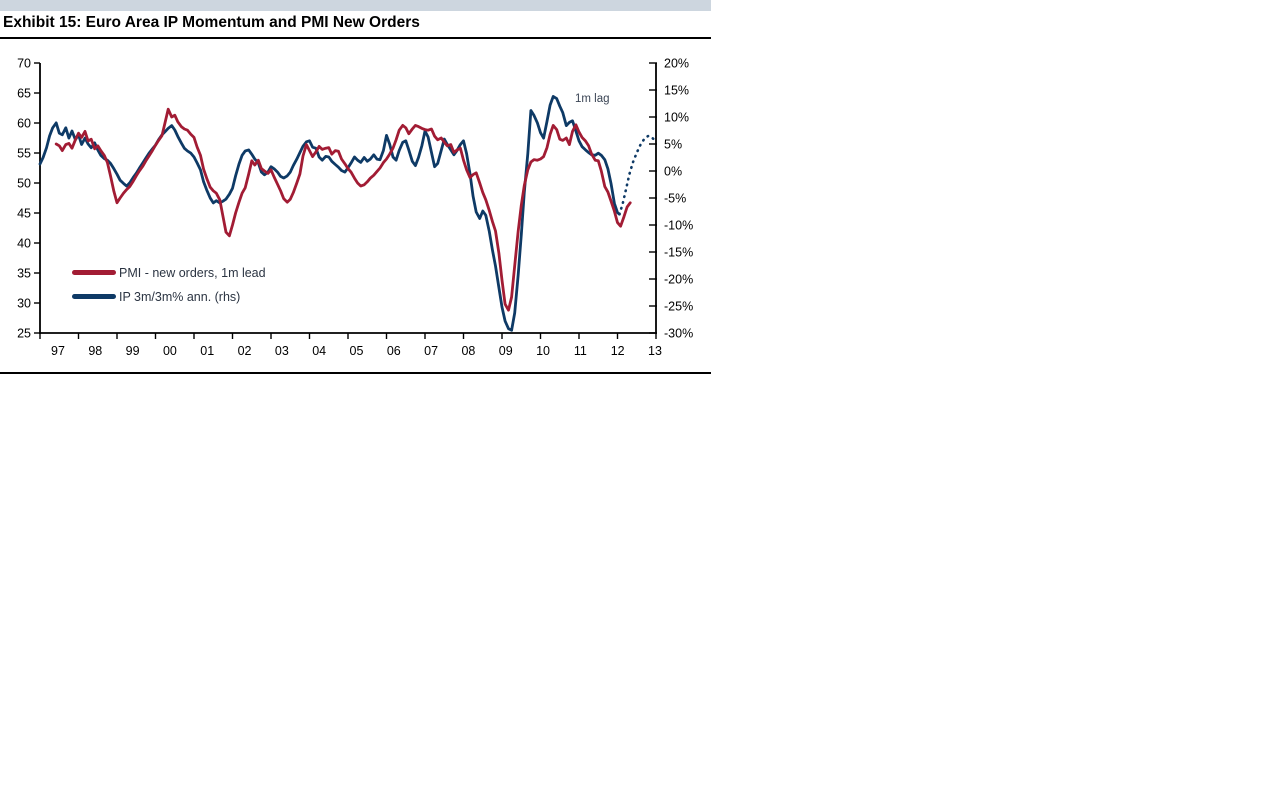 Image resolution: width=1267 pixels, height=798 pixels. Describe the element at coordinates (24, 244) in the screenshot. I see `y-left-tick-label: 40` at that location.